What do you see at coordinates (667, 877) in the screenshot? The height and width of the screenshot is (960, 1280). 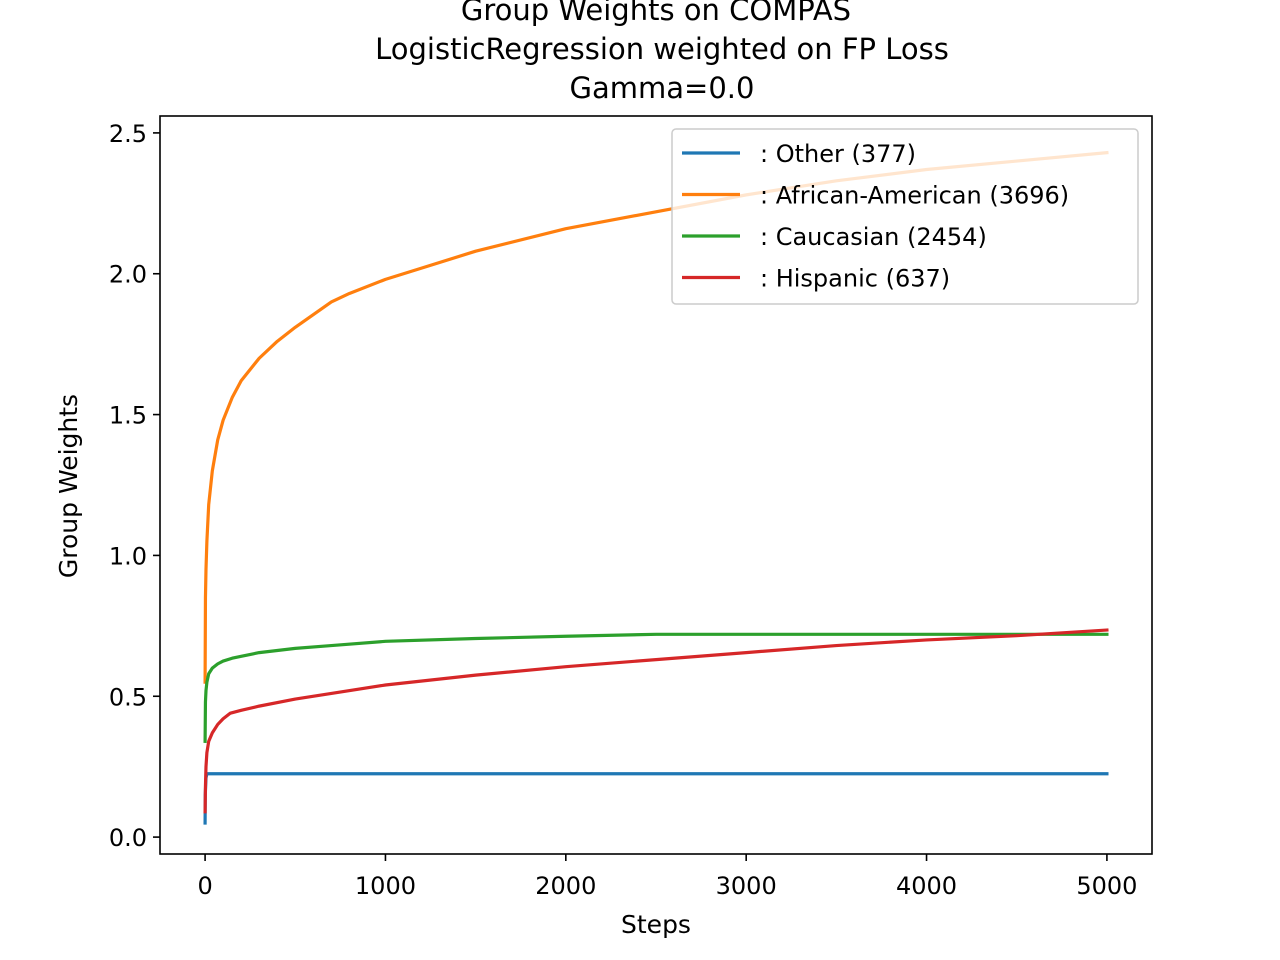 I see `x-axis: 0 1000 2000 3000 4000 5000` at bounding box center [667, 877].